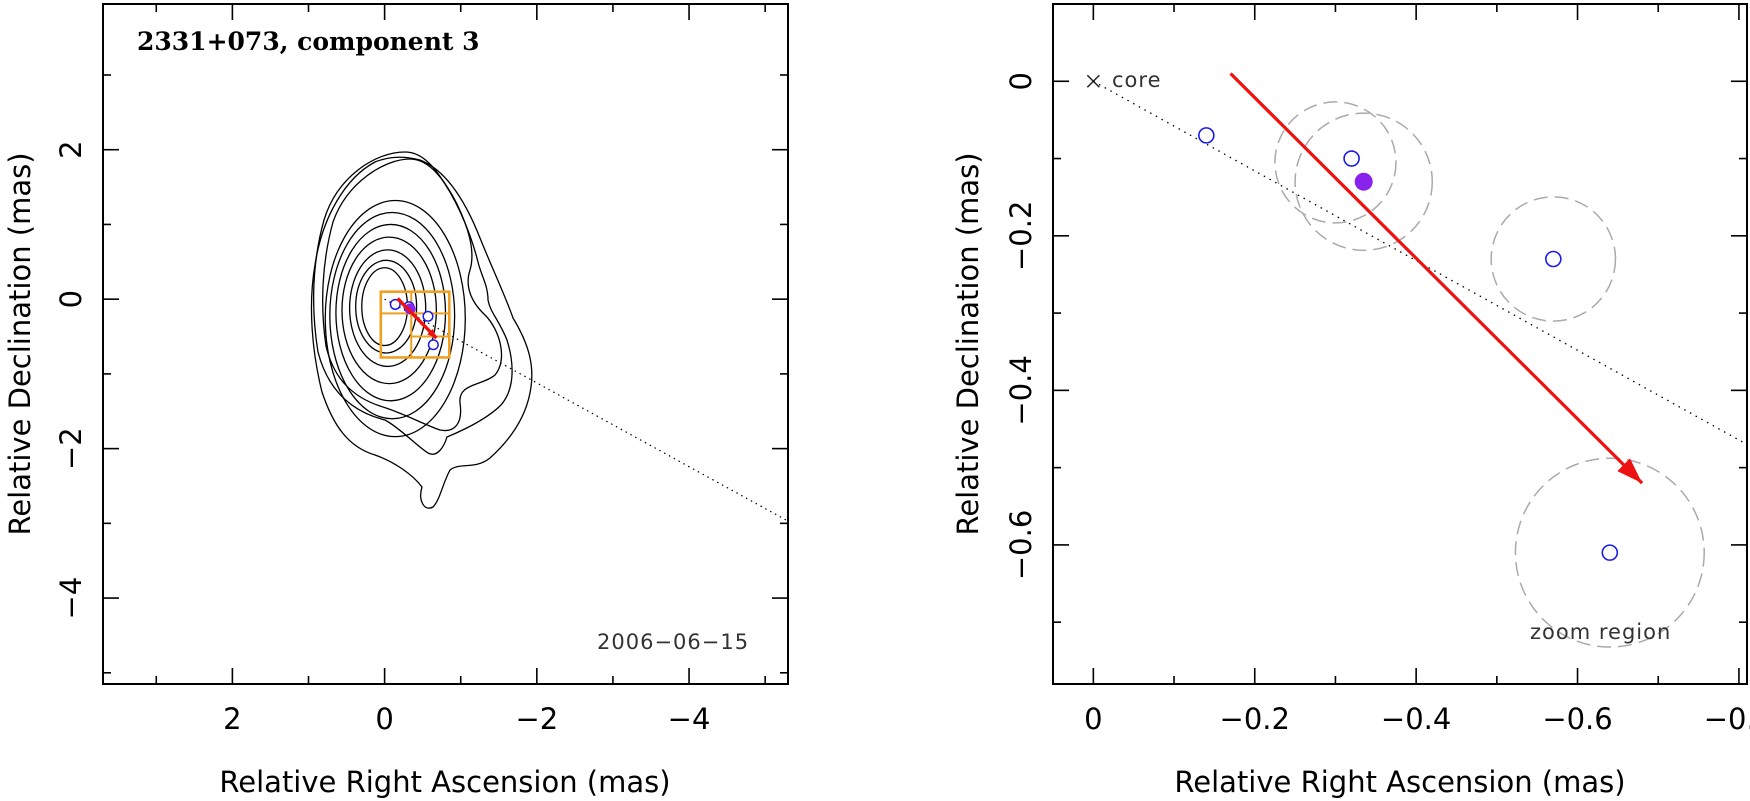  Describe the element at coordinates (71, 299) in the screenshot. I see `left-y-tick-label: 0` at that location.